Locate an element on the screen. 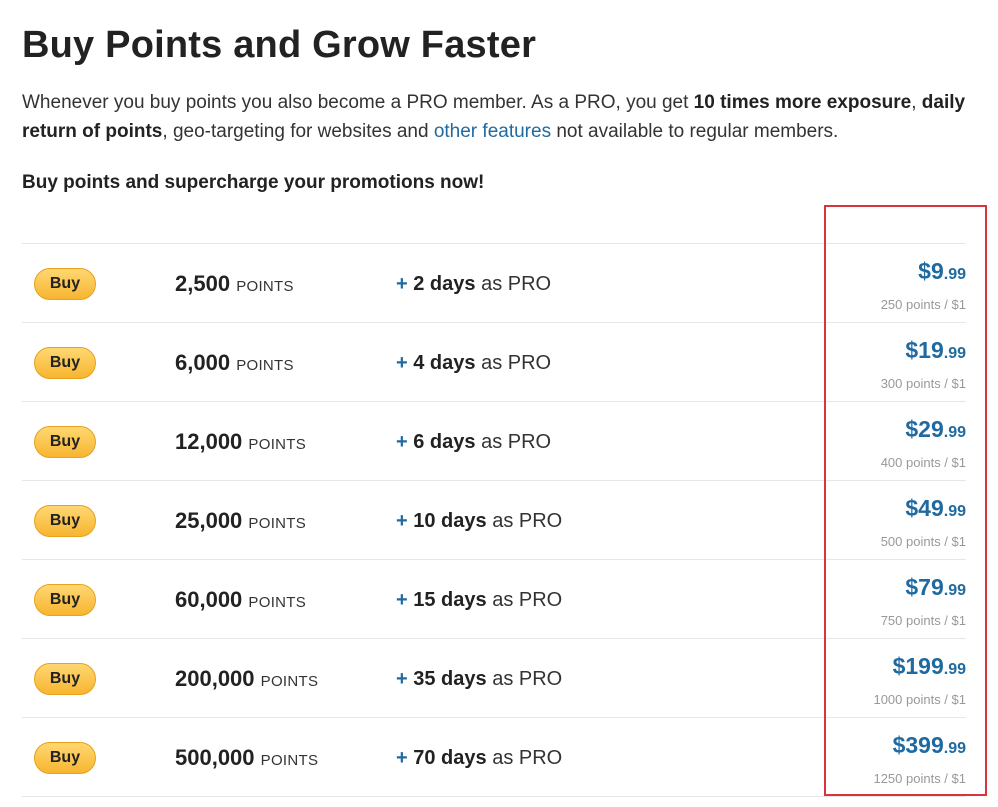 Image resolution: width=998 pixels, height=807 pixels. points-rate: 250 points / $1 is located at coordinates (923, 304).